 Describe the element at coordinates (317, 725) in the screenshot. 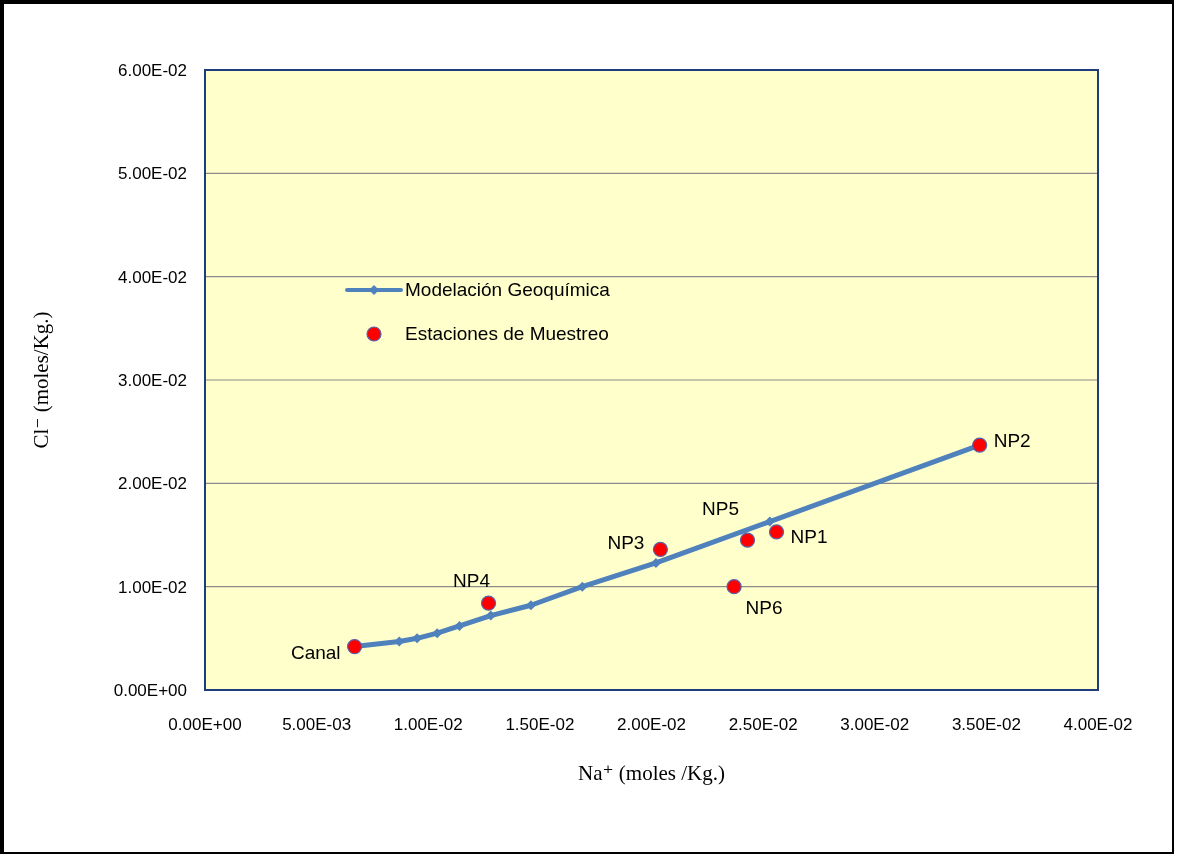

I see `x-tick-label: 5.00E-03` at that location.